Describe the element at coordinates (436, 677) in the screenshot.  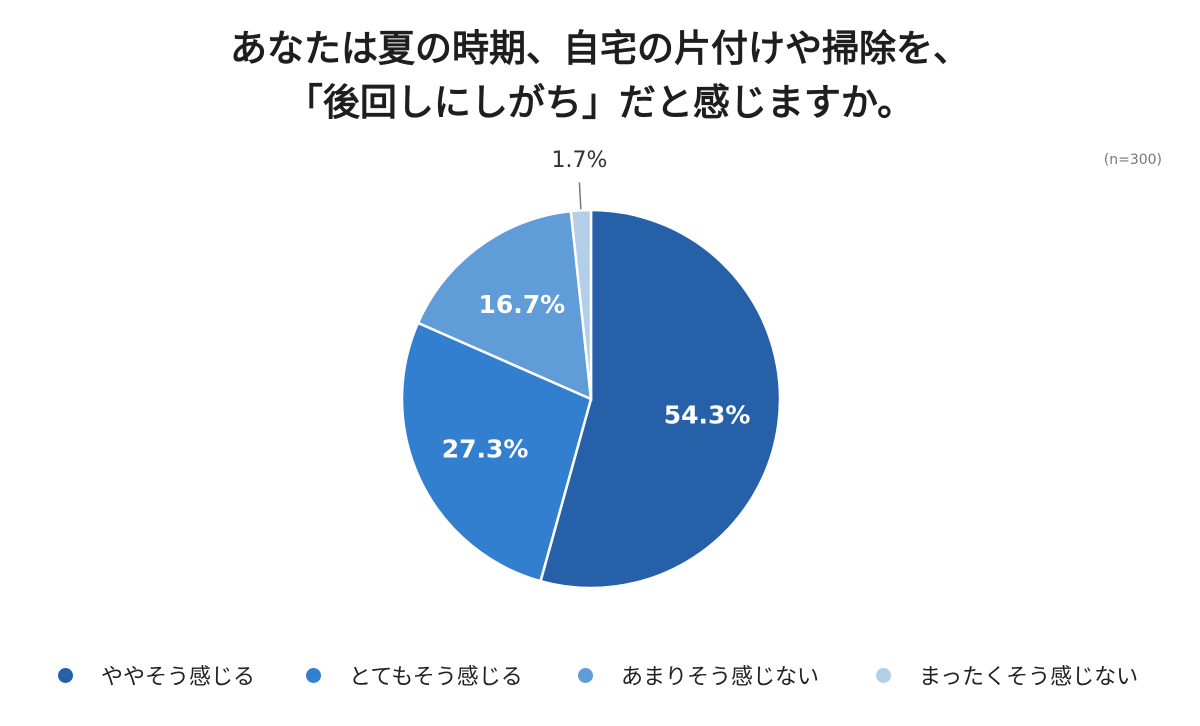
I see `legend-label-1: とてもそう感じる` at that location.